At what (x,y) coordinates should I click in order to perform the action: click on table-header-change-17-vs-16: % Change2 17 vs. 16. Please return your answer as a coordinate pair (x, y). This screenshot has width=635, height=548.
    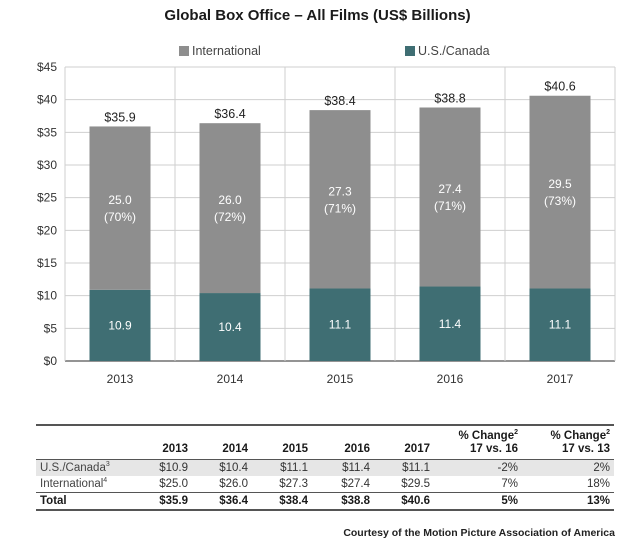
    Looking at the image, I should click on (478, 442).